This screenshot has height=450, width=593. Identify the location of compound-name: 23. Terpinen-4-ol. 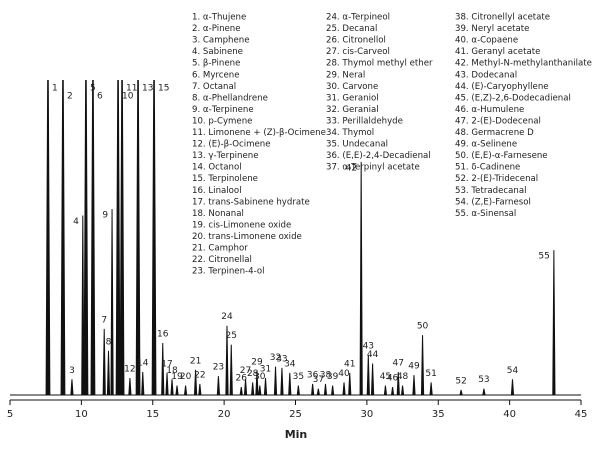
(228, 272).